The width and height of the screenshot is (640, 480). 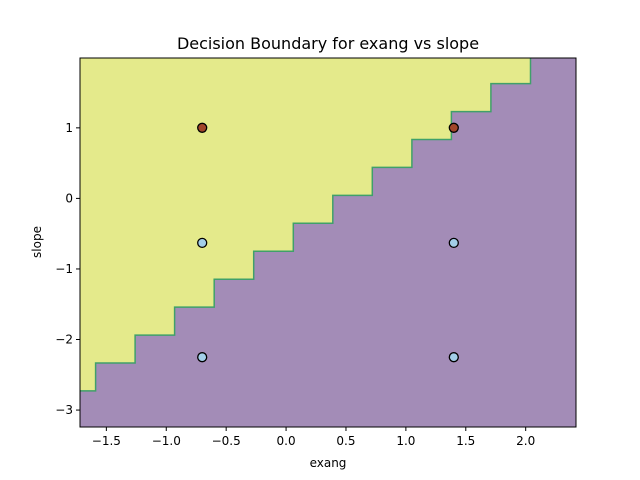 What do you see at coordinates (37, 242) in the screenshot?
I see `y-axis-label: slope` at bounding box center [37, 242].